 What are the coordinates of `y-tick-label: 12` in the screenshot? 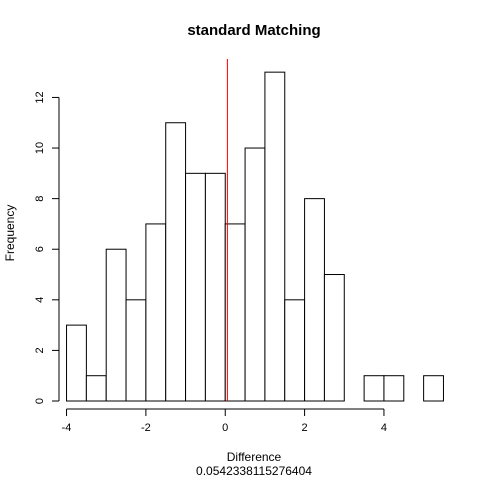 It's located at (40, 97).